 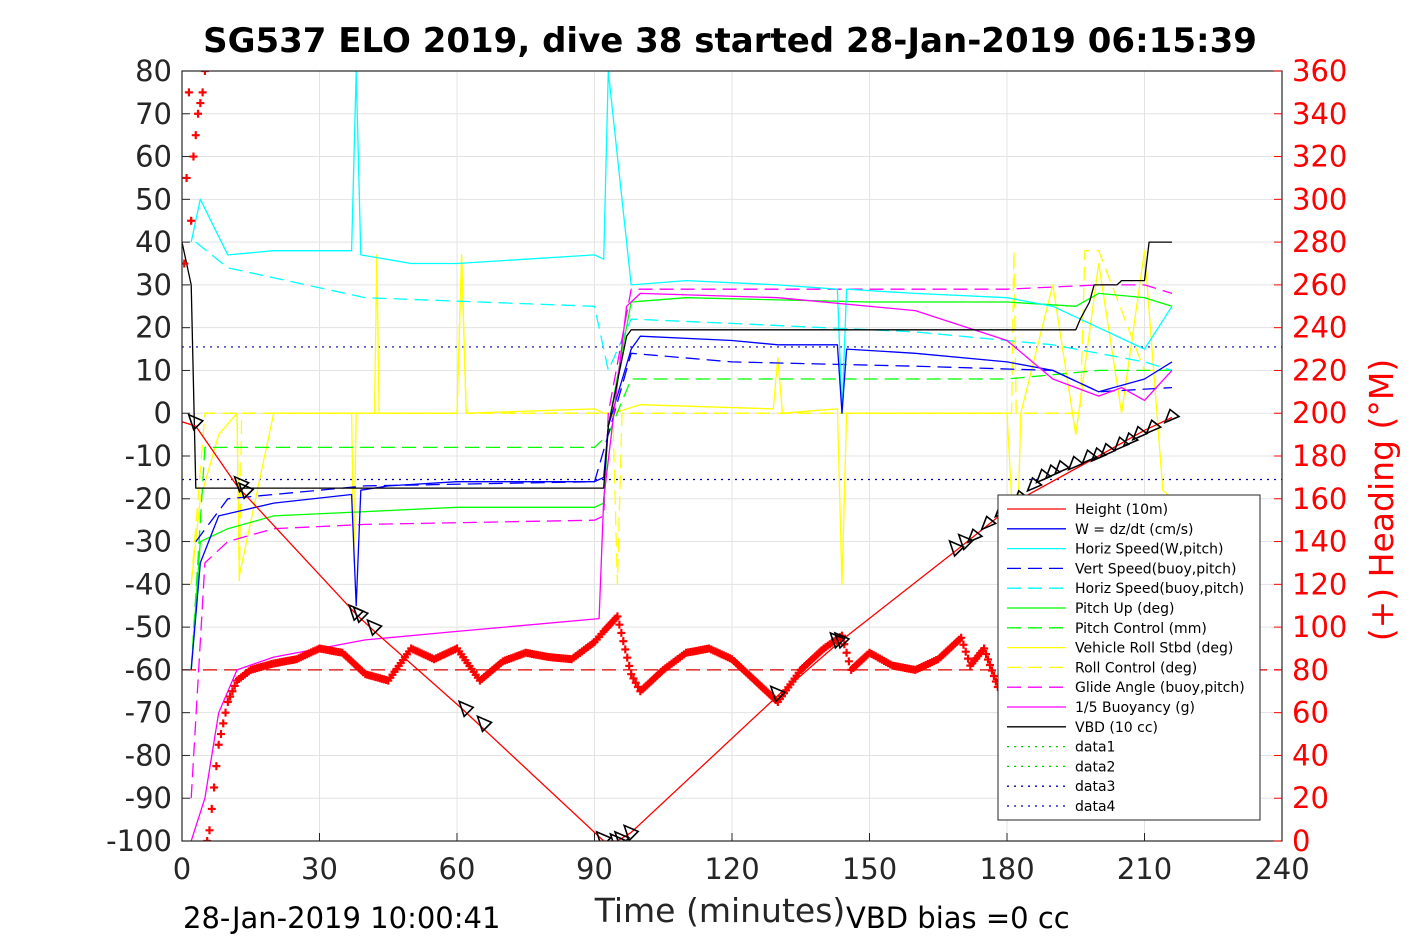 What do you see at coordinates (1319, 584) in the screenshot?
I see `tick-label-right: 120` at bounding box center [1319, 584].